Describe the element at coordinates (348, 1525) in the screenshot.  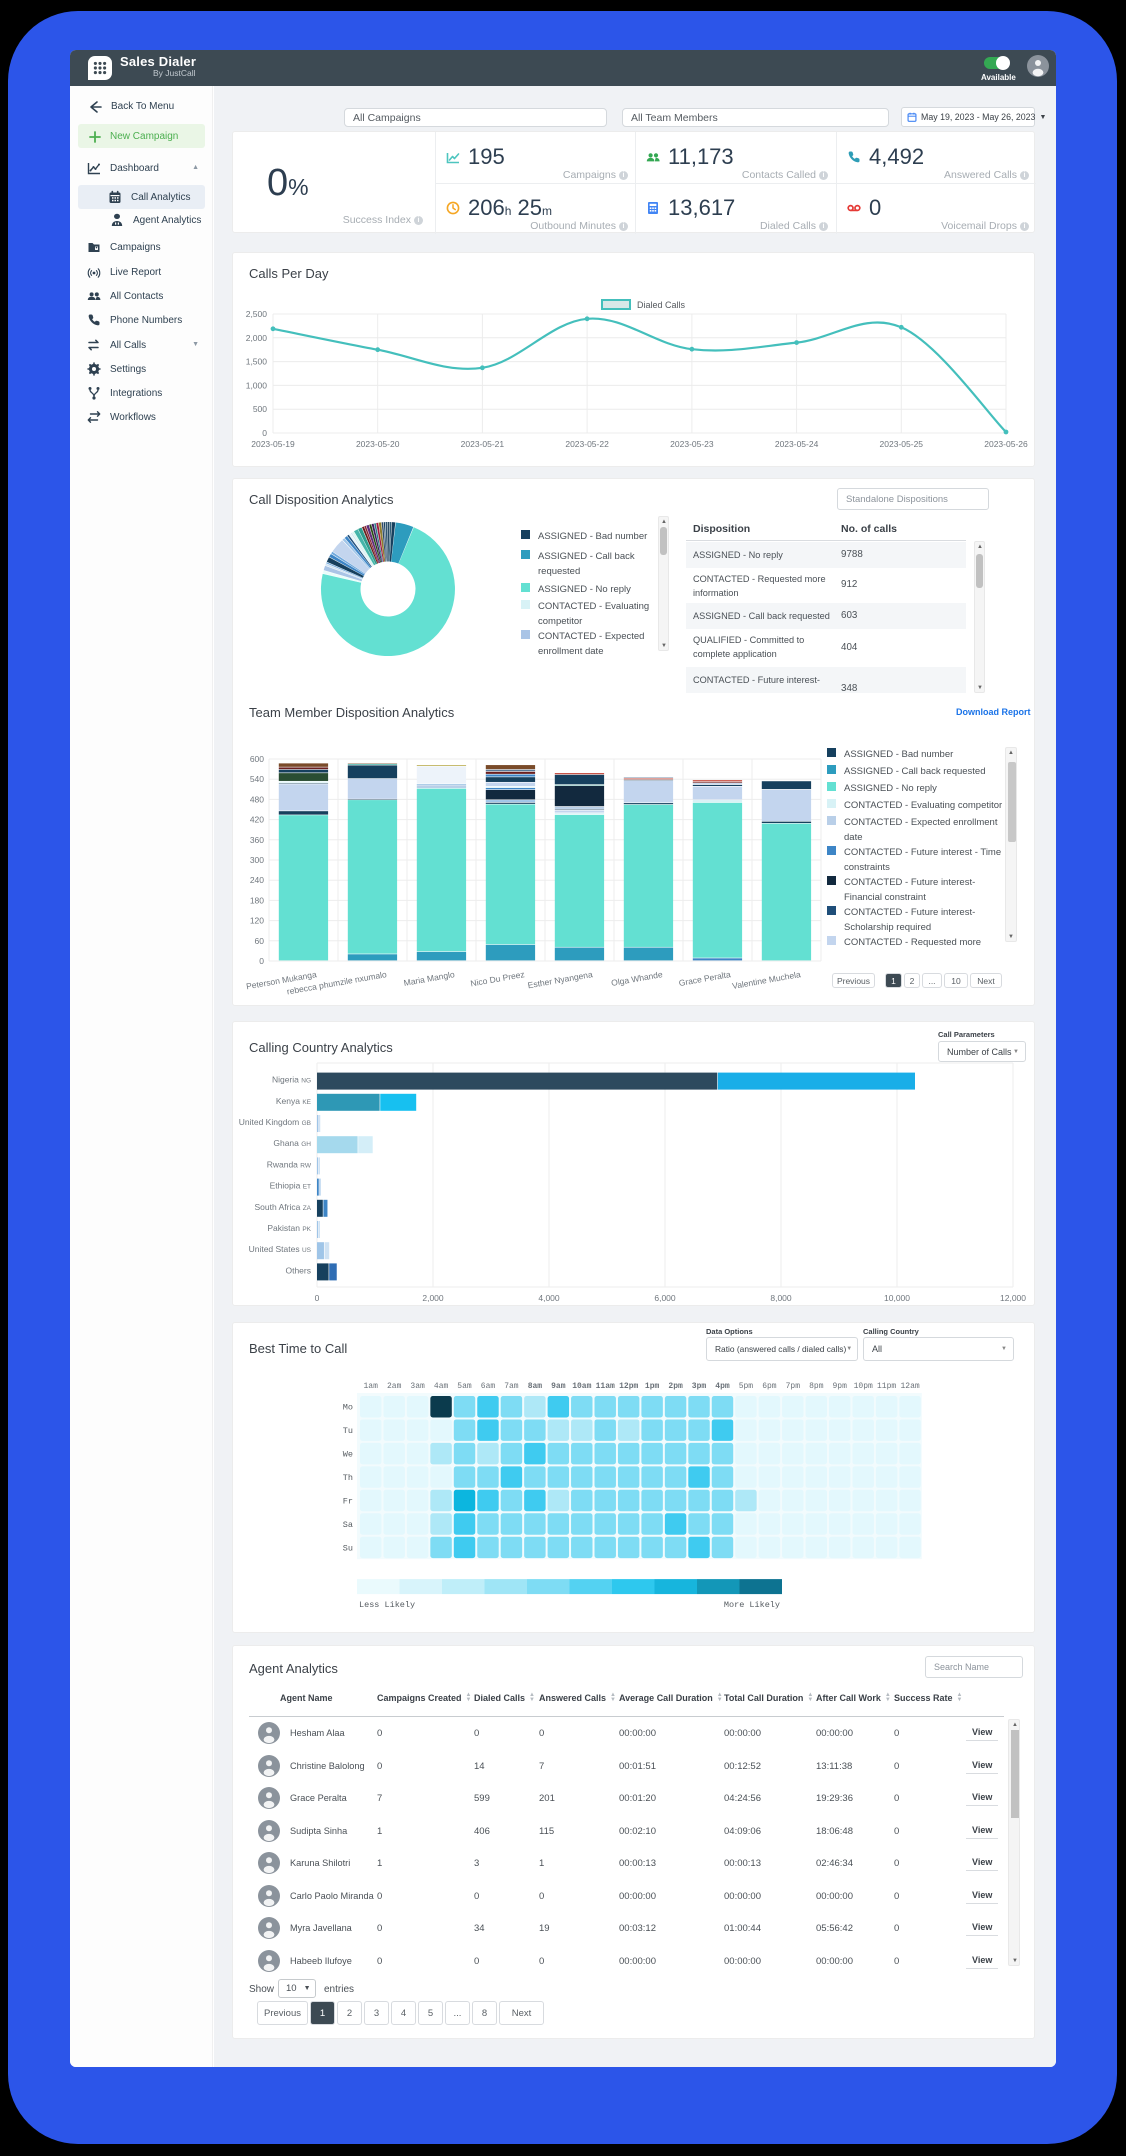
I see `svg-text: Sa` at that location.